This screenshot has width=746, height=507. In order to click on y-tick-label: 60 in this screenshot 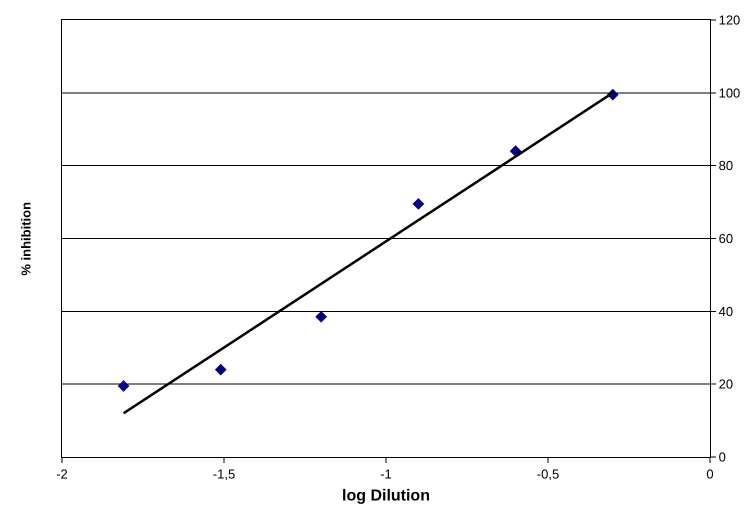, I will do `click(726, 238)`.